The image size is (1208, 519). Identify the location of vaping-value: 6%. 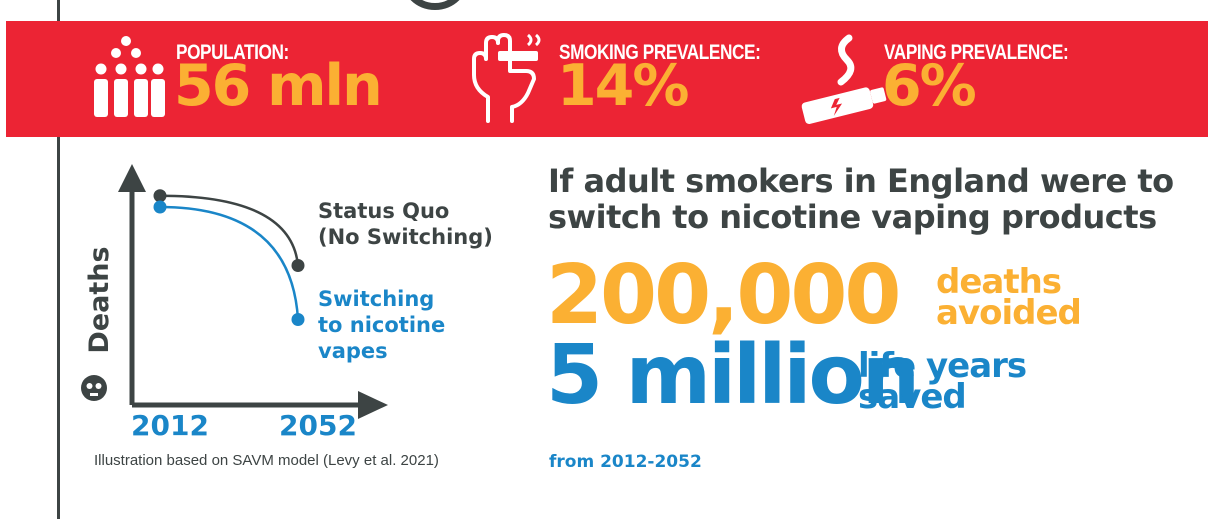
(929, 86).